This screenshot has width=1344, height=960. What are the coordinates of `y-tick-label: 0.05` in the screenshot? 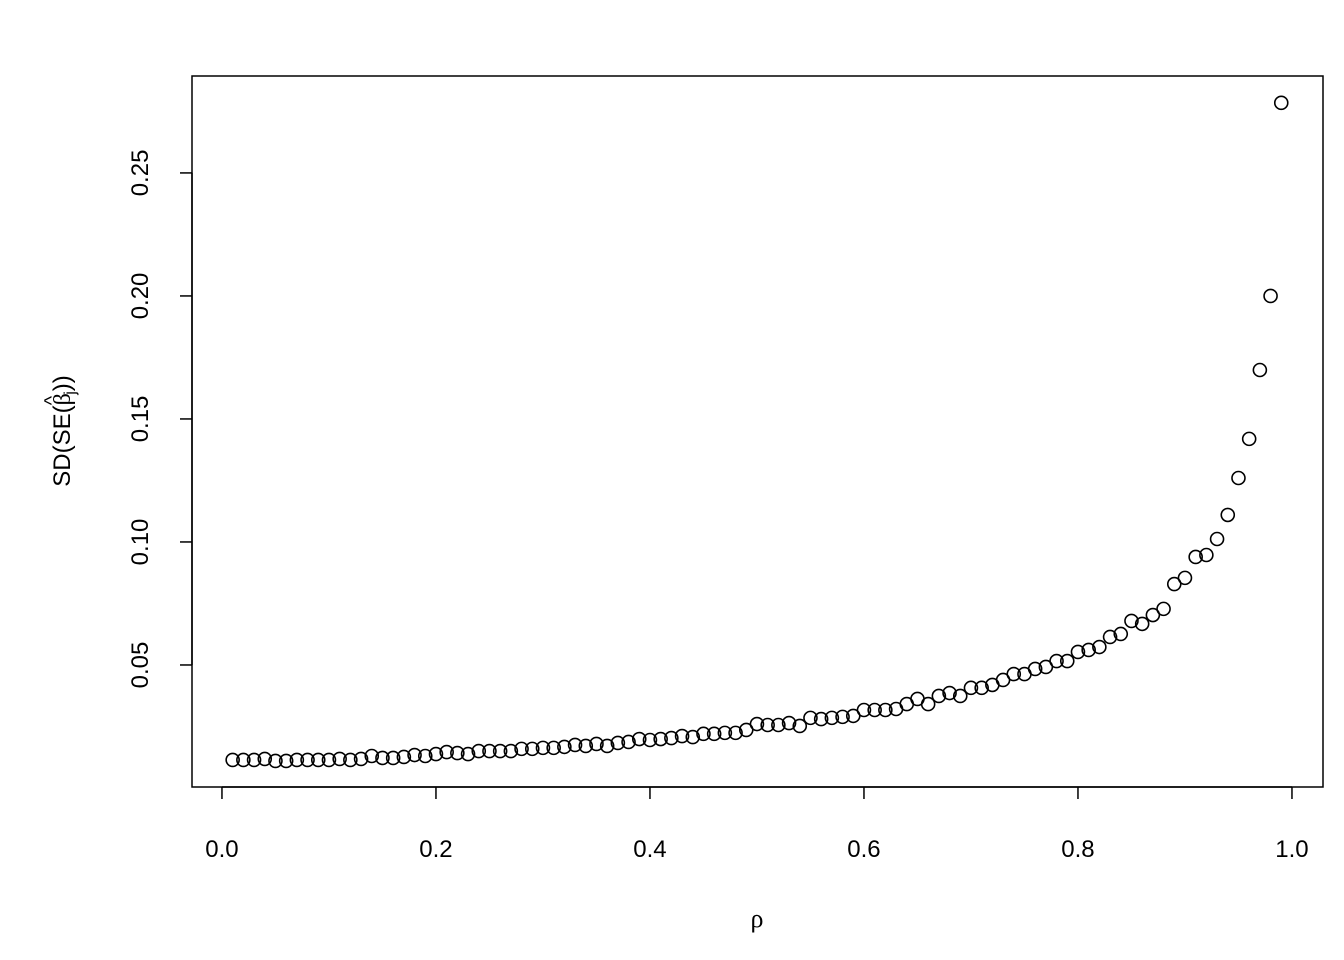 It's located at (140, 665).